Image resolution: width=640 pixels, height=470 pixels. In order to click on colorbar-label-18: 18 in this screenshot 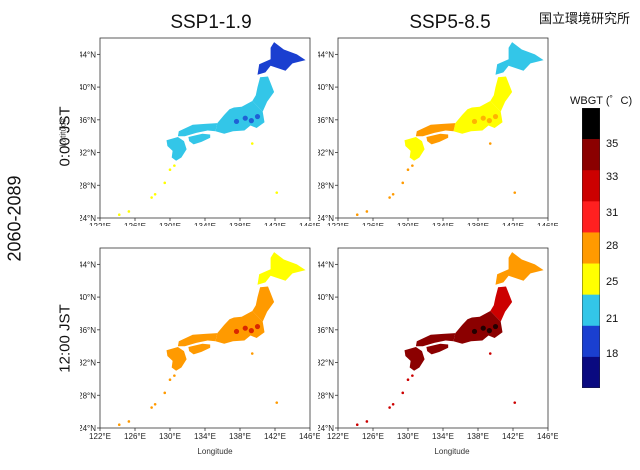, I will do `click(612, 354)`.